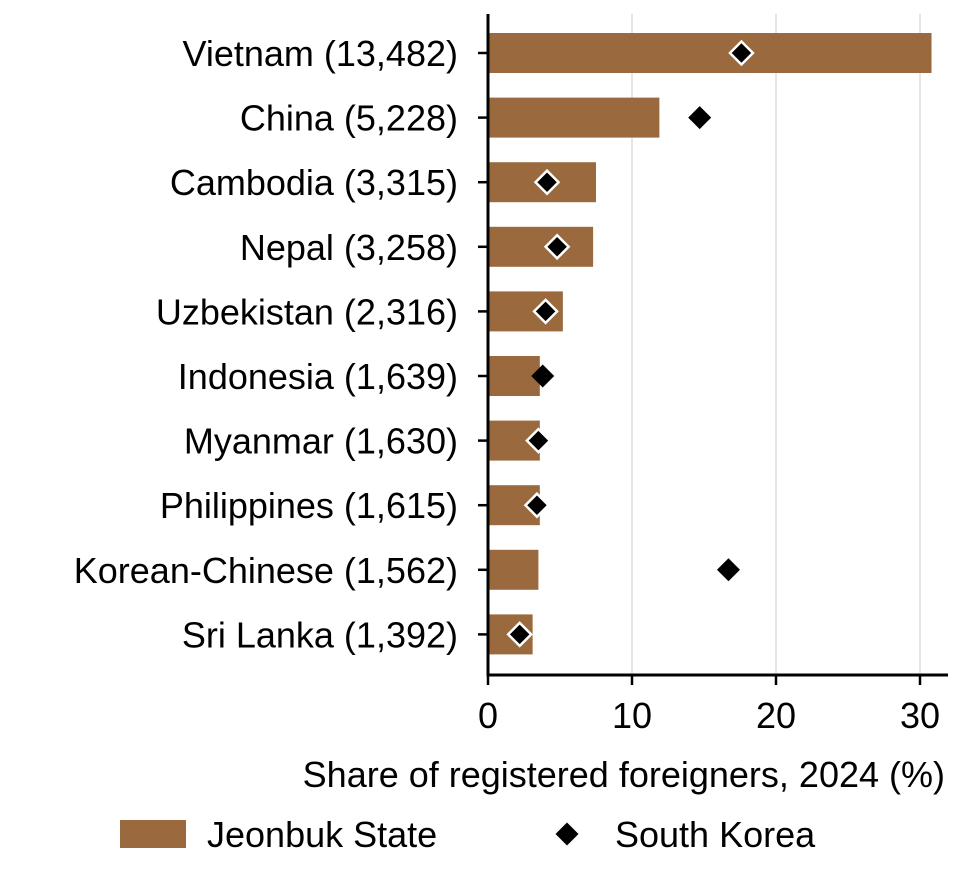  I want to click on marker-uzbekistan, so click(545, 311).